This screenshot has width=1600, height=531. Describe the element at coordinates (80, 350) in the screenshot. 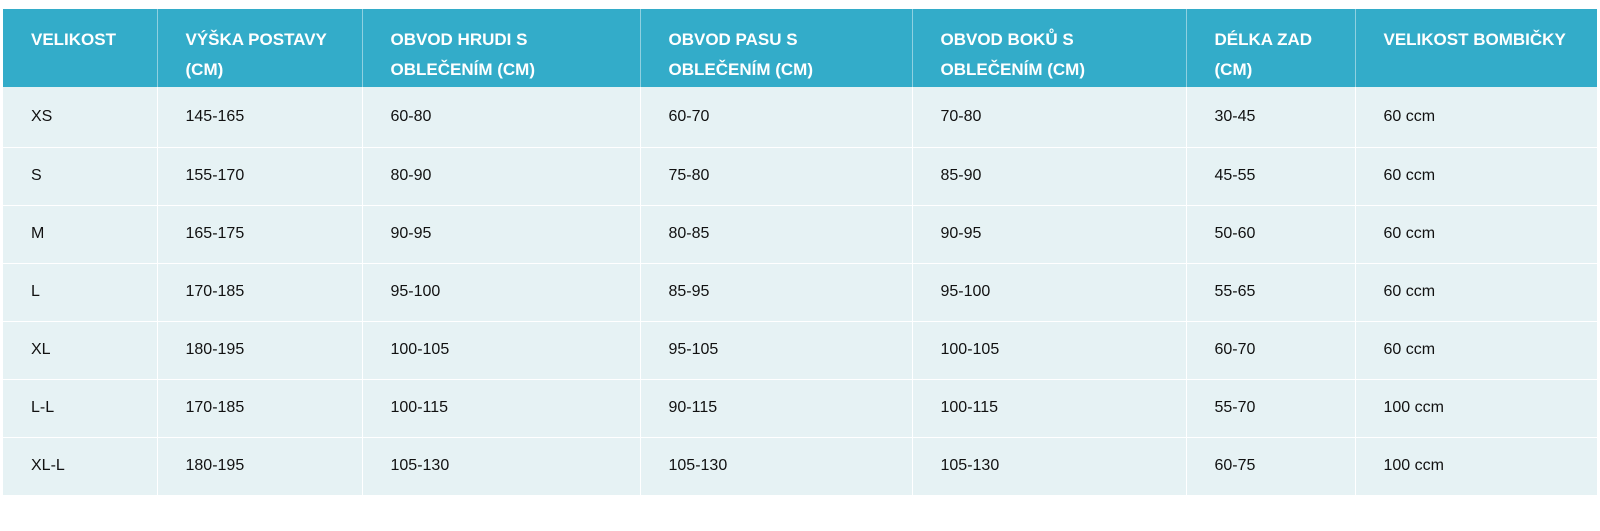

I see `cell-size: XL` at that location.